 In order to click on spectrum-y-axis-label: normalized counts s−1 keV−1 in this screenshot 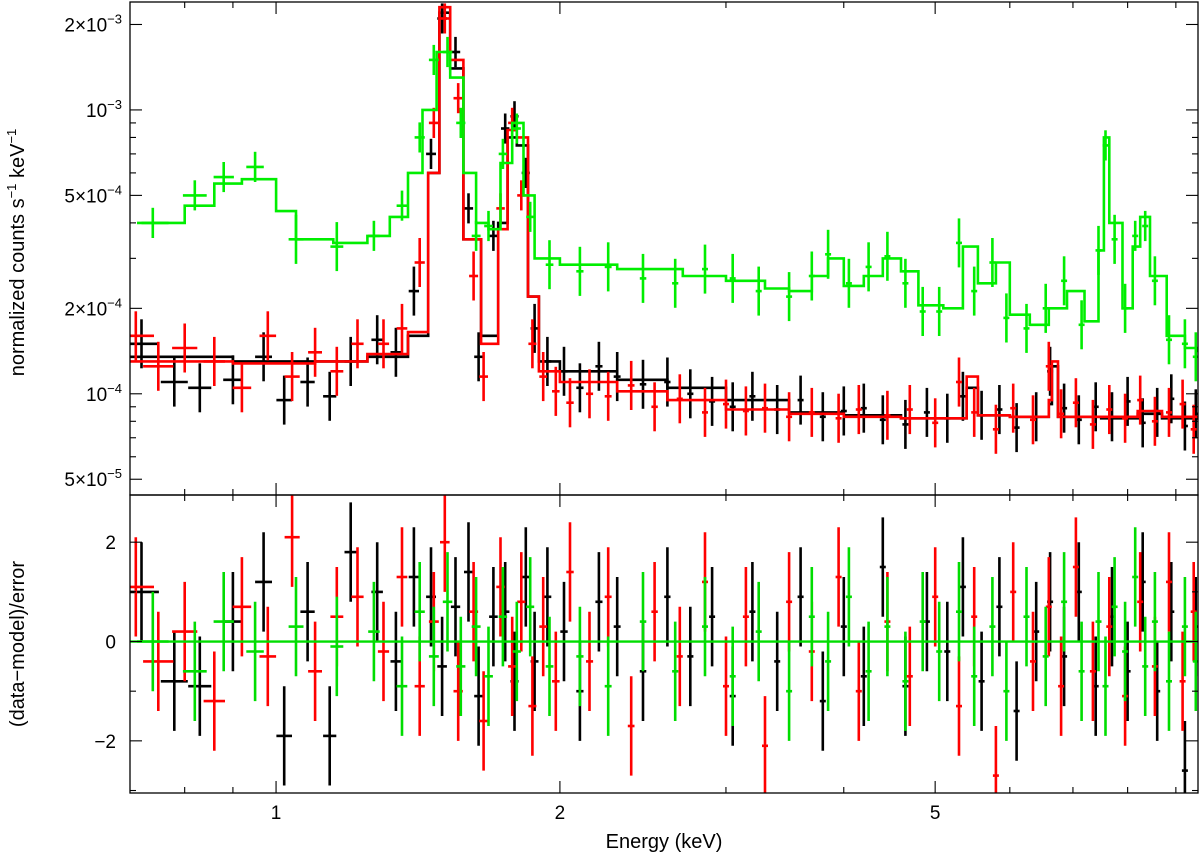, I will do `click(16, 253)`.